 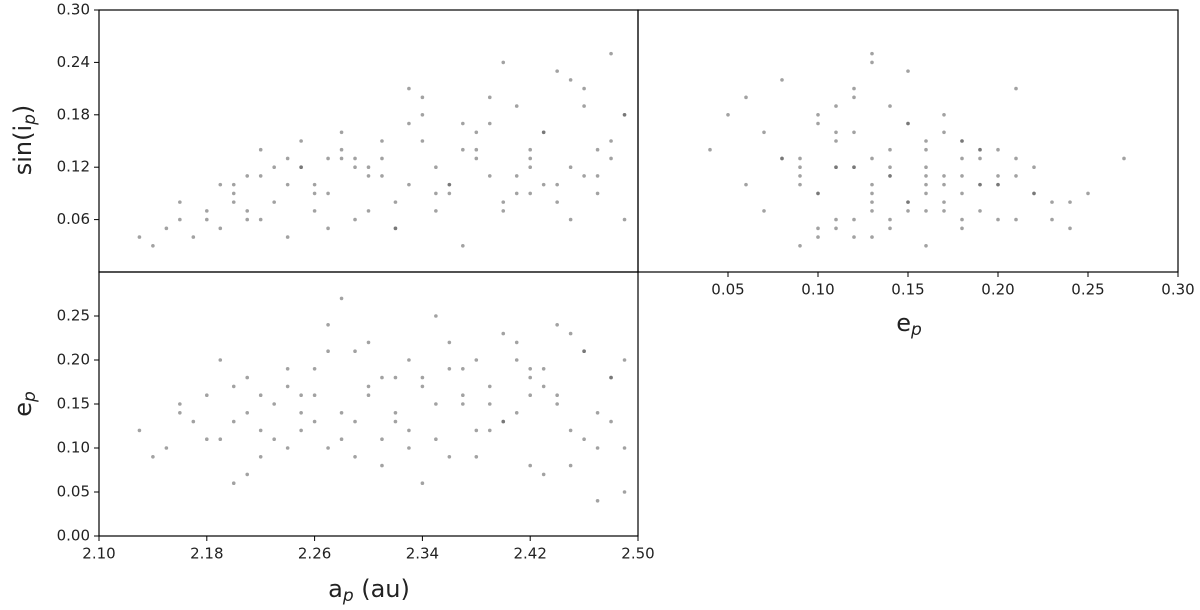 I want to click on x-tick-label: 0.25, so click(x=1087, y=290).